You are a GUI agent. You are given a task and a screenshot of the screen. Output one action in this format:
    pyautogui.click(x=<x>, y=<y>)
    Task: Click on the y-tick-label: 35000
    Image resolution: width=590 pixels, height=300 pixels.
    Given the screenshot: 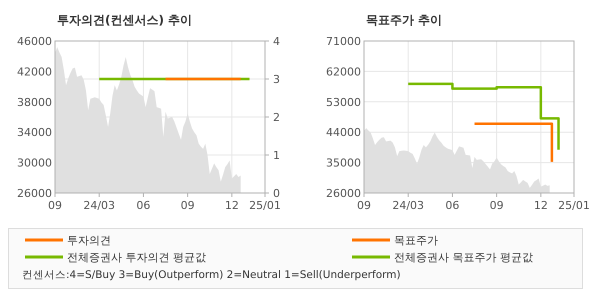 What is the action you would take?
    pyautogui.click(x=343, y=163)
    